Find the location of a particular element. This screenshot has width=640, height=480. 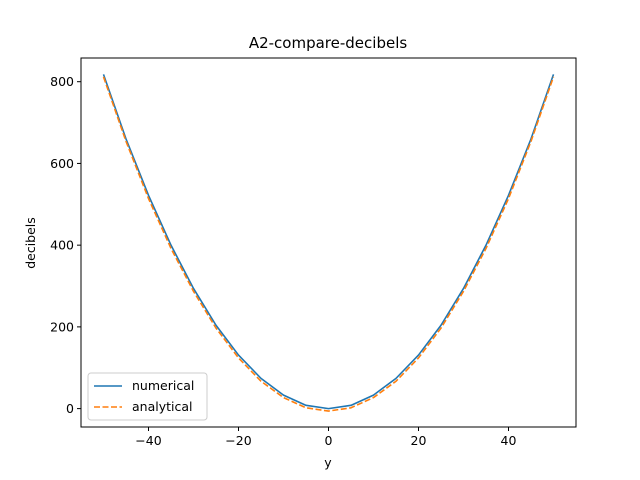

legend-label-numerical: numerical is located at coordinates (163, 385).